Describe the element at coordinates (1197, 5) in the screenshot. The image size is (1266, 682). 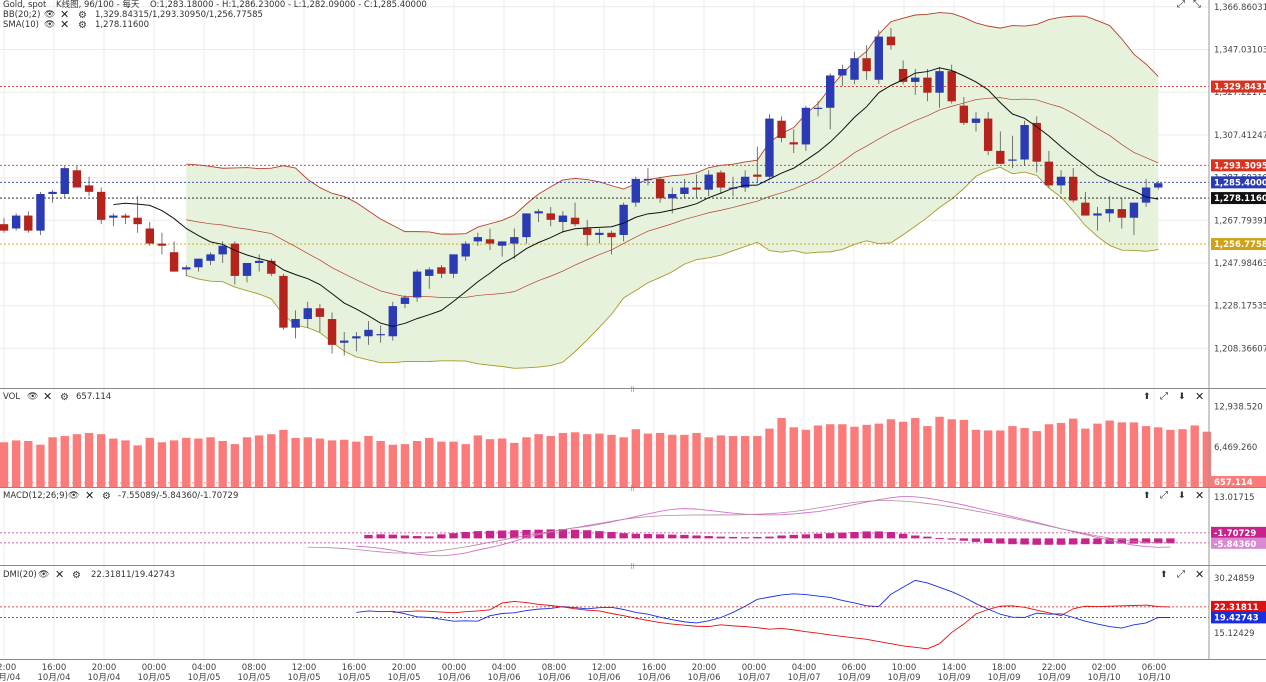
I see `collapse-icon: ⤡` at that location.